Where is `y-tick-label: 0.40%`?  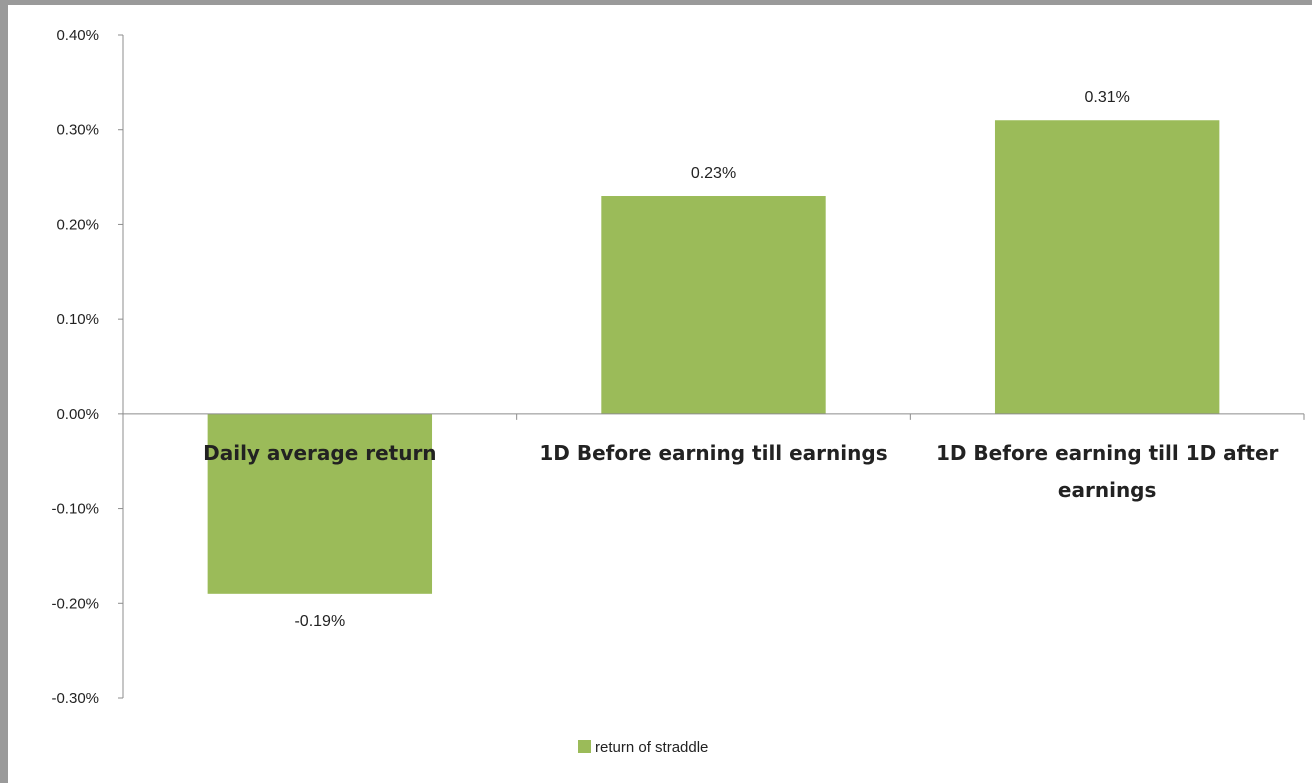 y-tick-label: 0.40% is located at coordinates (77, 35).